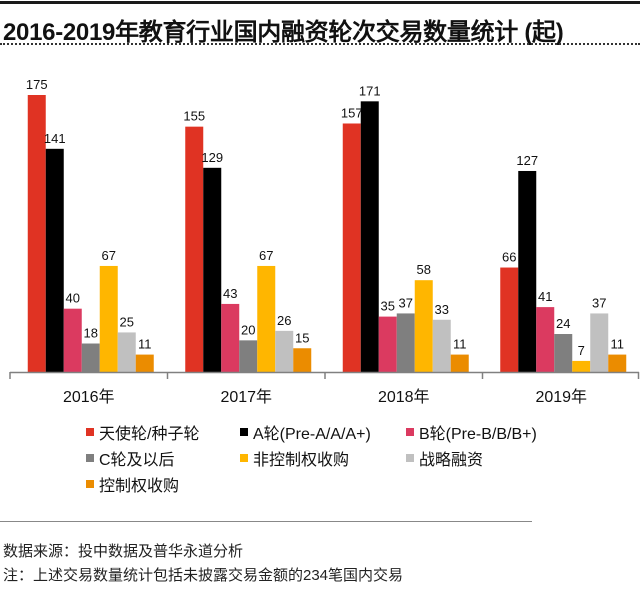 The height and width of the screenshot is (590, 640). I want to click on data-source-note: 数据来源：投中数据及普华永道分析, so click(123, 551).